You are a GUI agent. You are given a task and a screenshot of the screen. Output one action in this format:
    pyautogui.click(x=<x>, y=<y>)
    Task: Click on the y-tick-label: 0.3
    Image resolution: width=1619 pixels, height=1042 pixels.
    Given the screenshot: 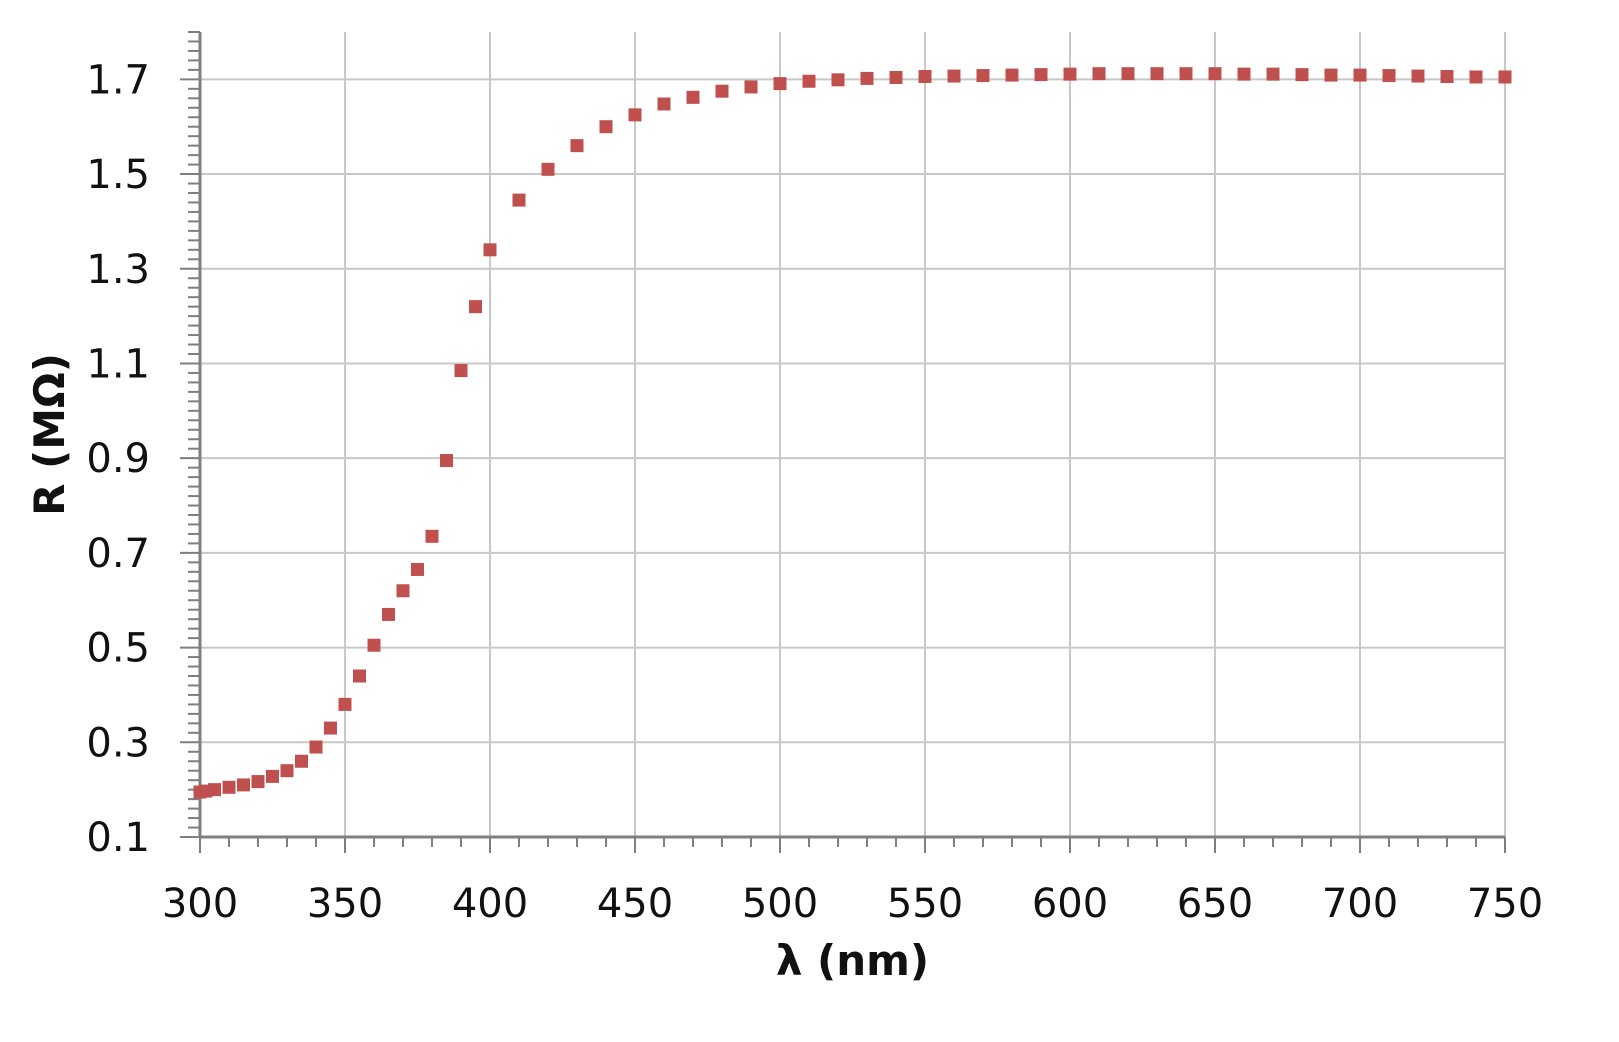 What is the action you would take?
    pyautogui.click(x=118, y=743)
    